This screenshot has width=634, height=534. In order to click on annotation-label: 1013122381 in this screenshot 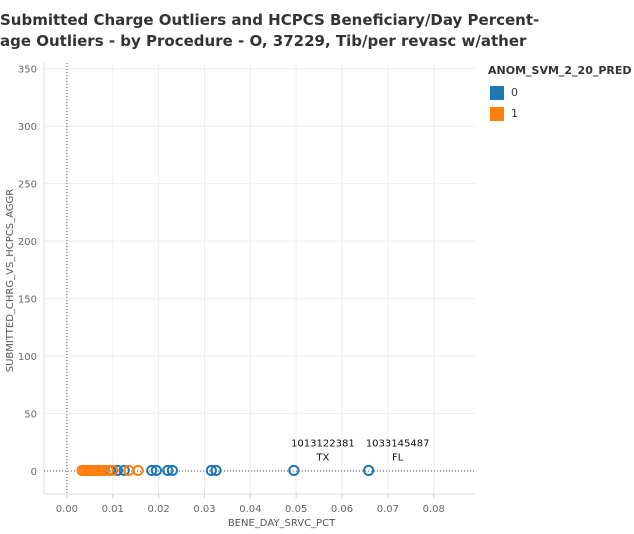, I will do `click(323, 443)`.